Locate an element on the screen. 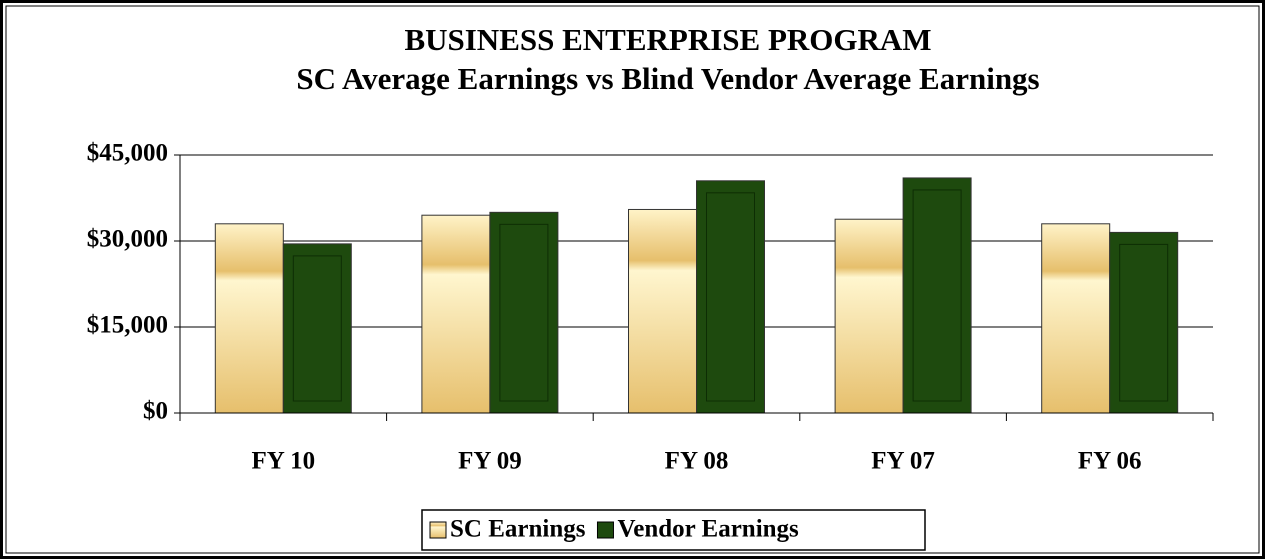  x-tick-label: FY 07 is located at coordinates (903, 461).